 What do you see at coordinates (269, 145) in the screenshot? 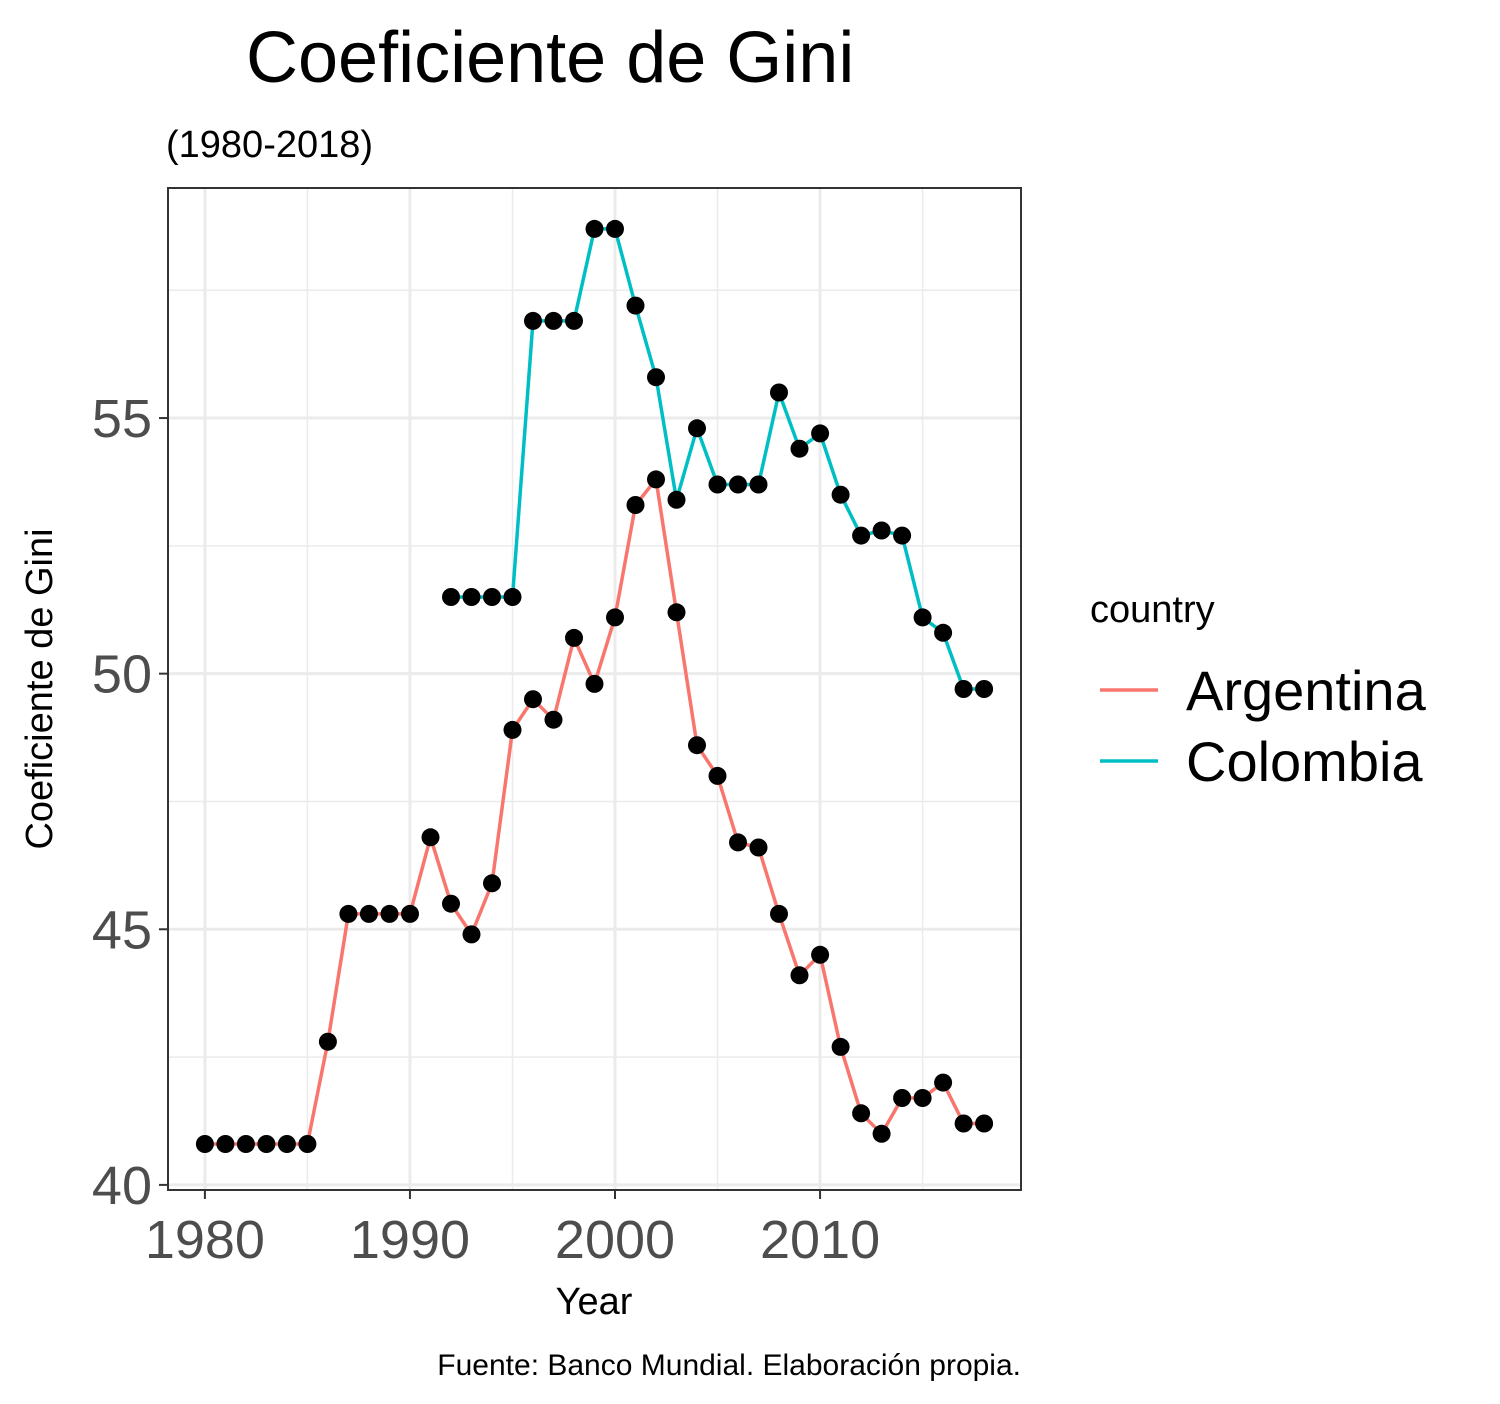
I see `chart-subtitle: (1980-2018)` at bounding box center [269, 145].